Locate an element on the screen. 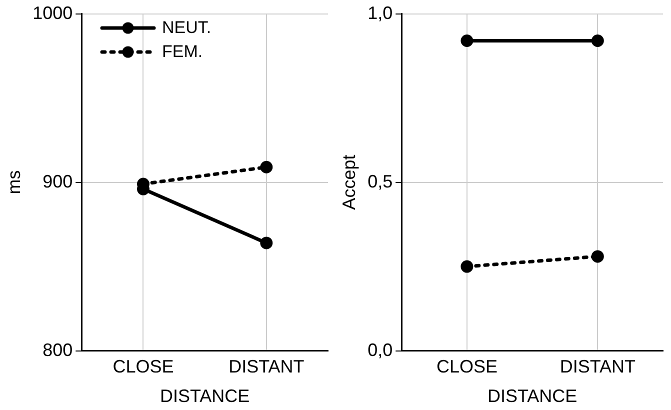 Image resolution: width=671 pixels, height=410 pixels. y-tick-label: 0,0 is located at coordinates (380, 350).